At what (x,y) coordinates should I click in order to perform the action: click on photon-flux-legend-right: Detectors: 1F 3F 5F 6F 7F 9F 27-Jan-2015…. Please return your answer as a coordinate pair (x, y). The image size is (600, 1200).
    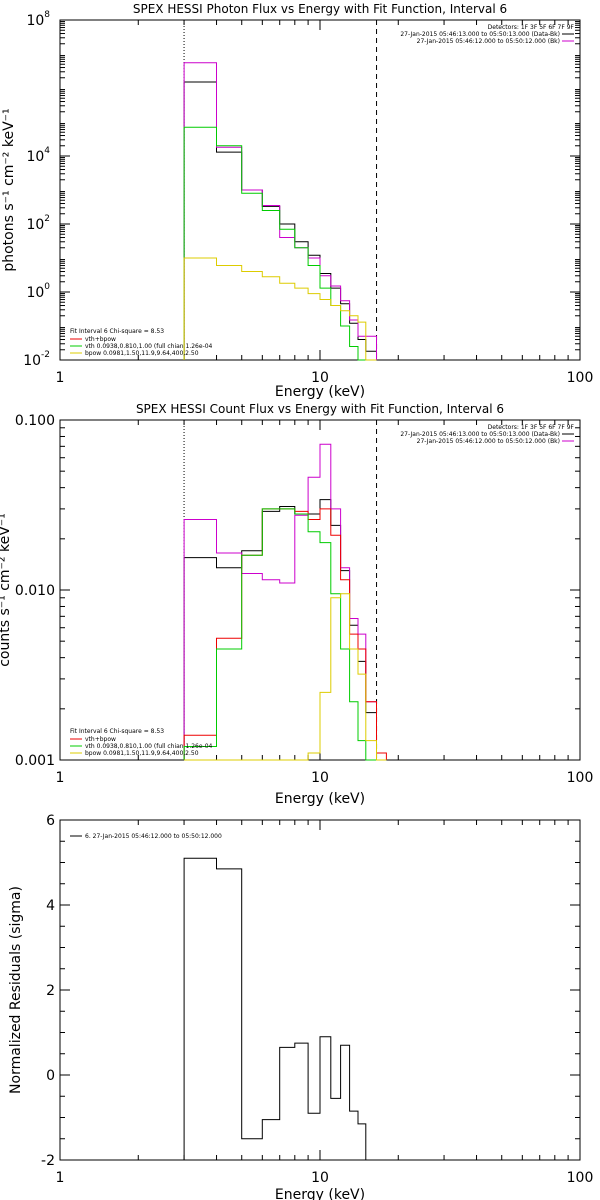
    Looking at the image, I should click on (487, 34).